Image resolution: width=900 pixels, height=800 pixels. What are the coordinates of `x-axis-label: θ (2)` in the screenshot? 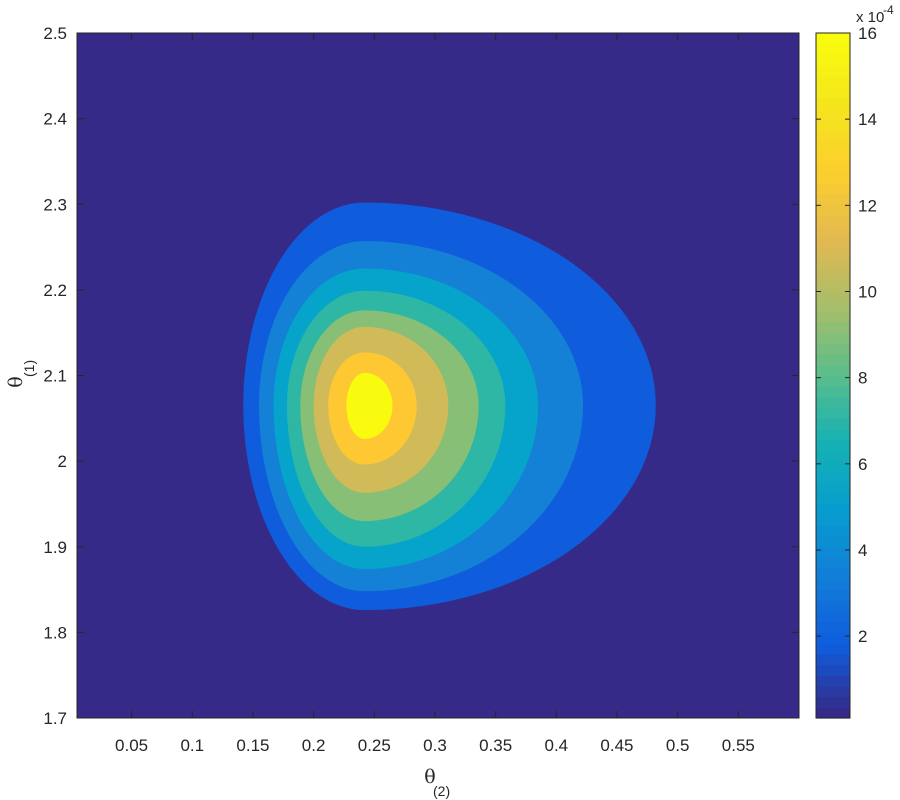 It's located at (437, 782).